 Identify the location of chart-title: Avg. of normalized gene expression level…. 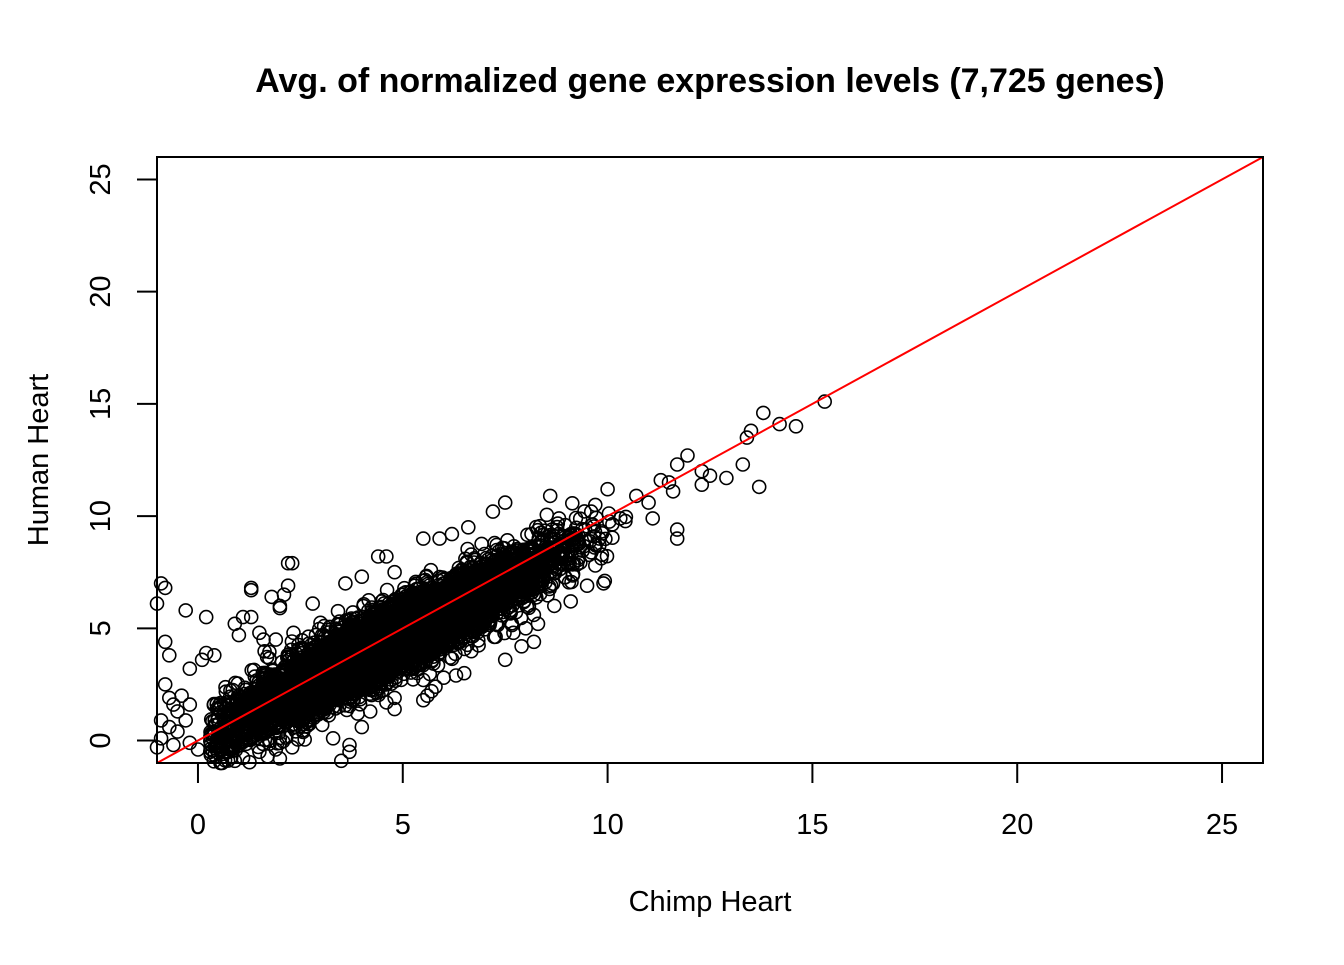
(710, 81).